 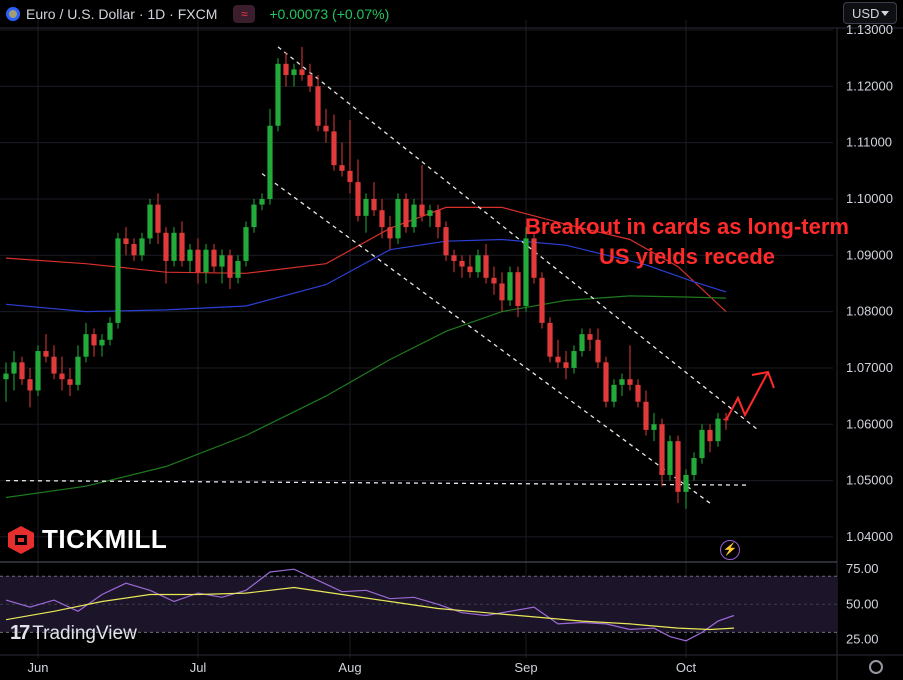 What do you see at coordinates (378, 482) in the screenshot?
I see `support-line` at bounding box center [378, 482].